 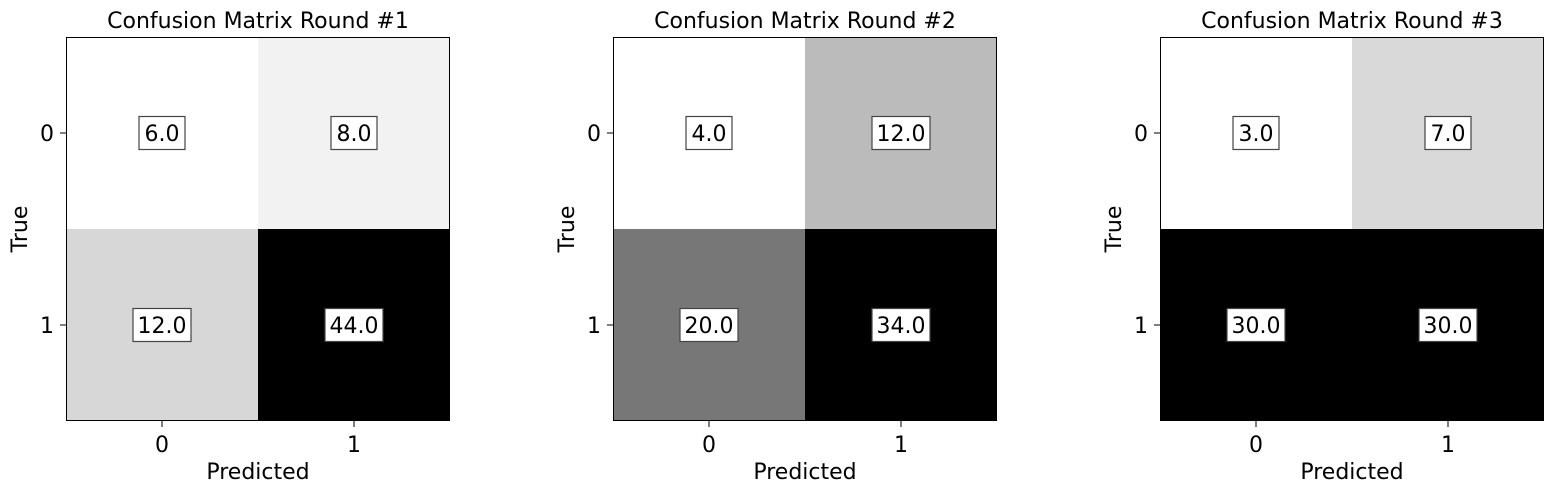 I want to click on value-label-r1-c0: 20.0, so click(x=709, y=326).